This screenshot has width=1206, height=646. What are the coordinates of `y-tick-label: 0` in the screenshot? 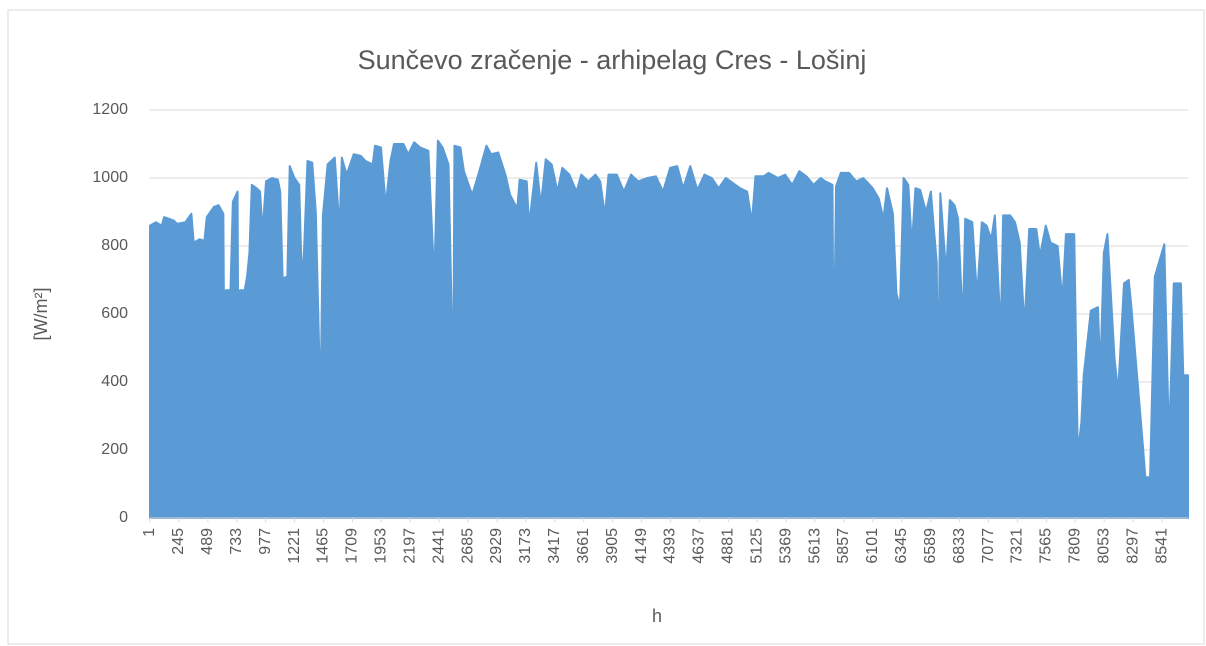 It's located at (123, 517).